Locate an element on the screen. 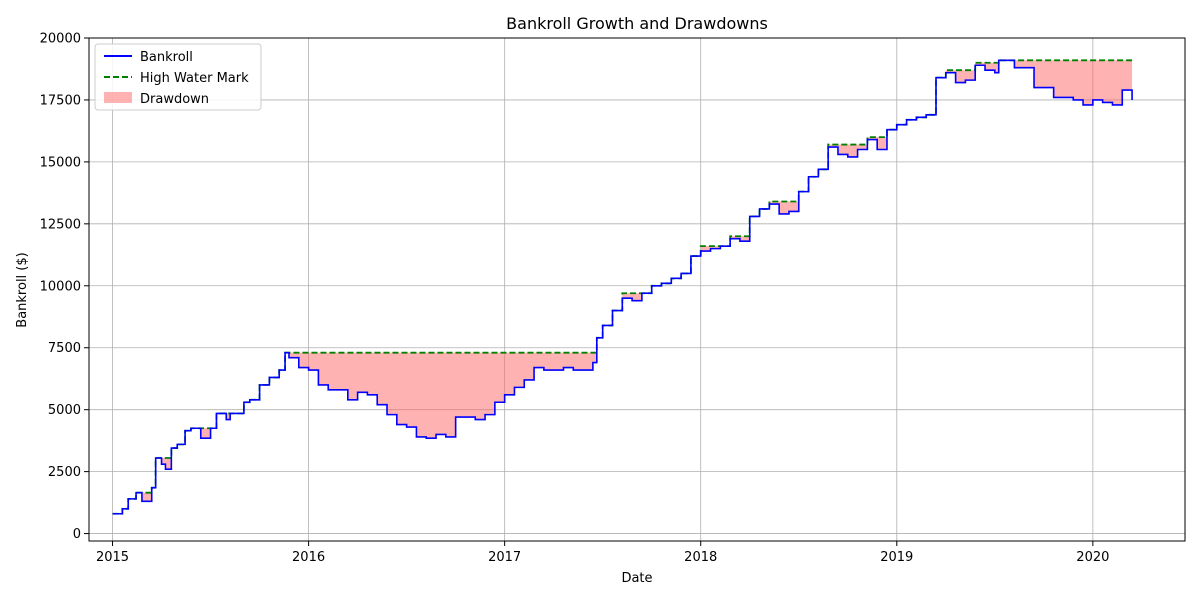 The width and height of the screenshot is (1200, 600). x-axis-title: Date is located at coordinates (636, 578).